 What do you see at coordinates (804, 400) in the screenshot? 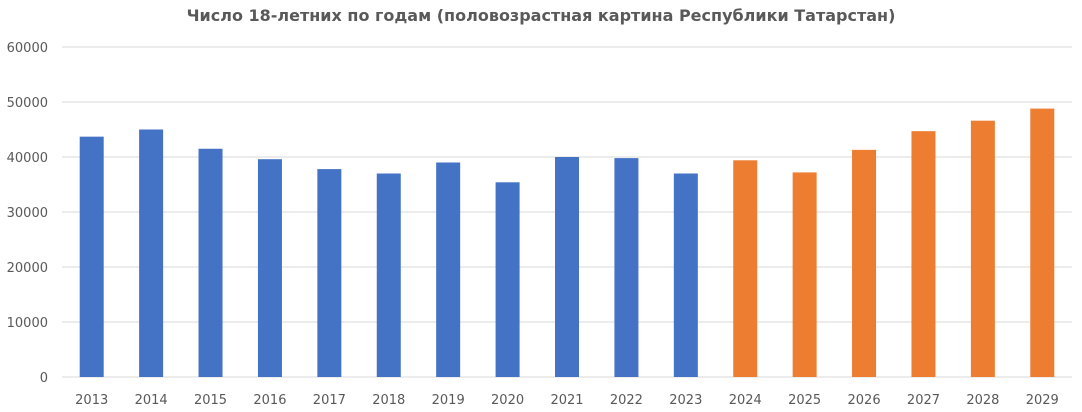
I see `x-tick-label: 2025` at bounding box center [804, 400].